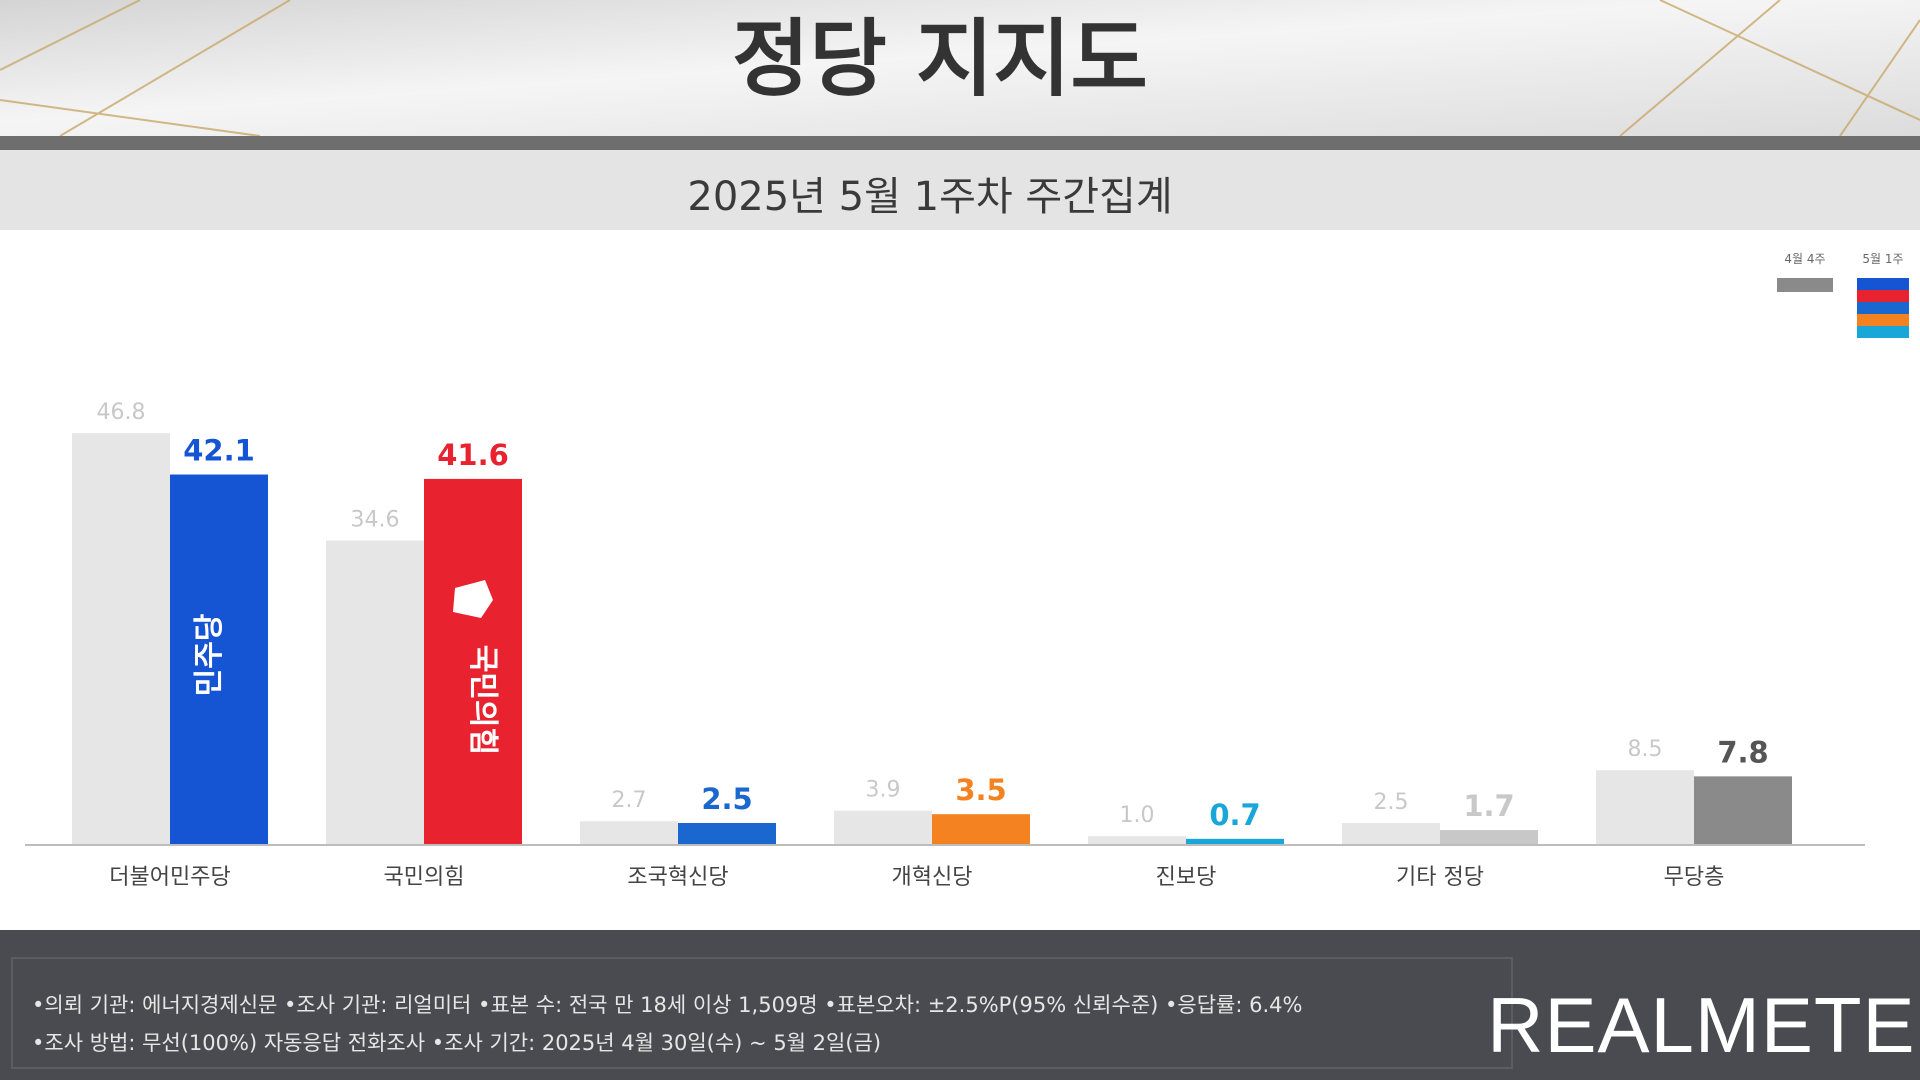 The width and height of the screenshot is (1920, 1080). I want to click on democratic-party-logo: 민주당, so click(209, 654).